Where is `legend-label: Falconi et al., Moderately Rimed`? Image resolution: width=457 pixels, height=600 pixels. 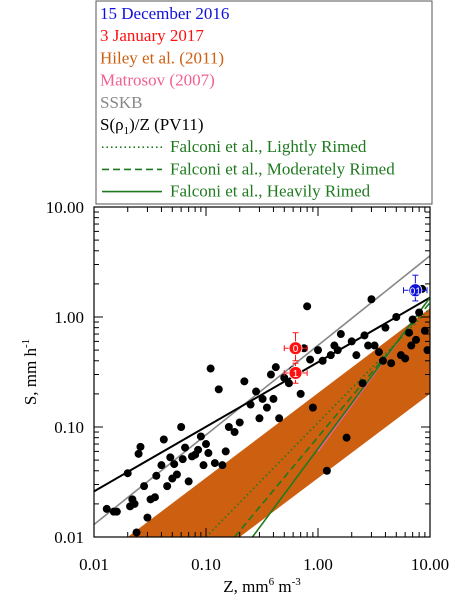
legend-label: Falconi et al., Moderately Rimed is located at coordinates (282, 168).